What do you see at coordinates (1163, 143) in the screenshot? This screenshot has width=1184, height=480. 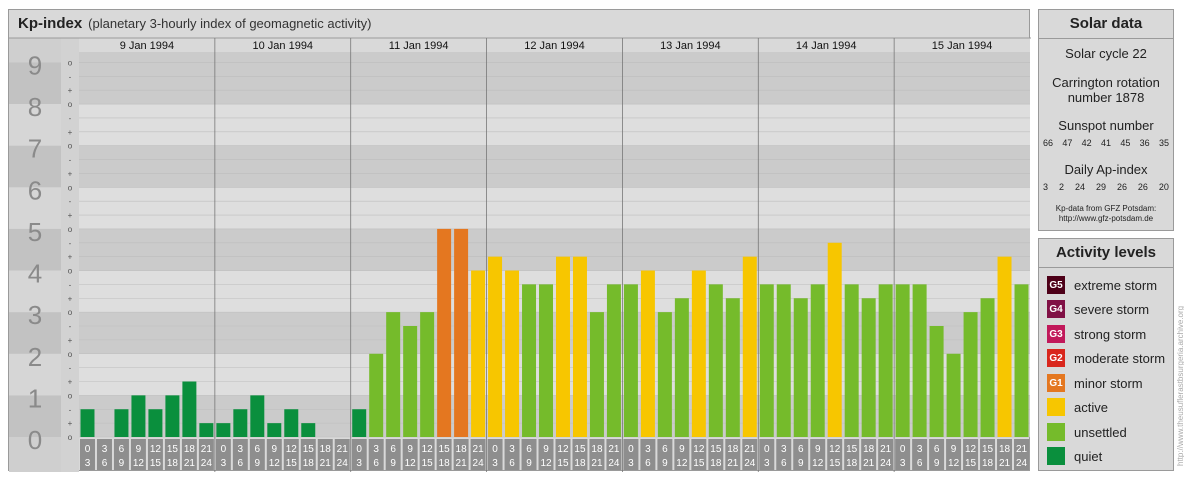 I see `sunspot-value: 35` at bounding box center [1163, 143].